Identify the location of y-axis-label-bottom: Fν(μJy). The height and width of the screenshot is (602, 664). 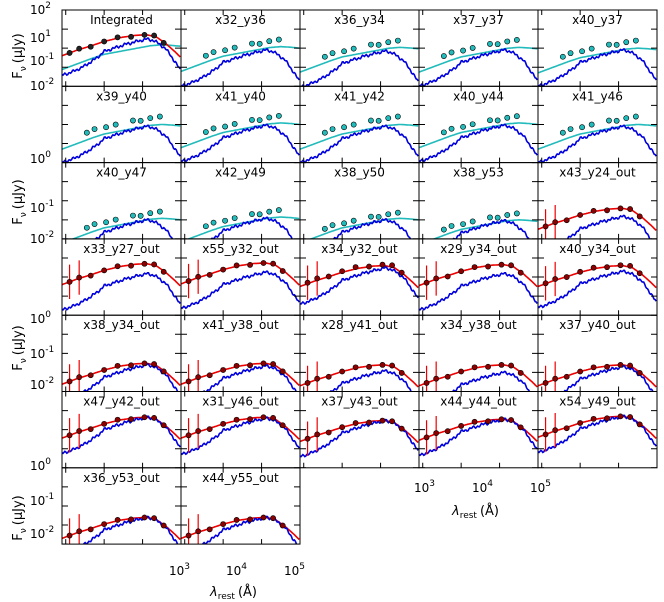
(20, 517).